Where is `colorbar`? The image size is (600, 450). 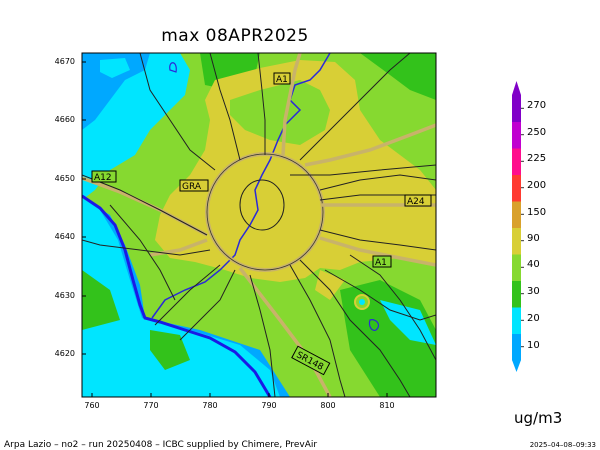
colorbar is located at coordinates (518, 226).